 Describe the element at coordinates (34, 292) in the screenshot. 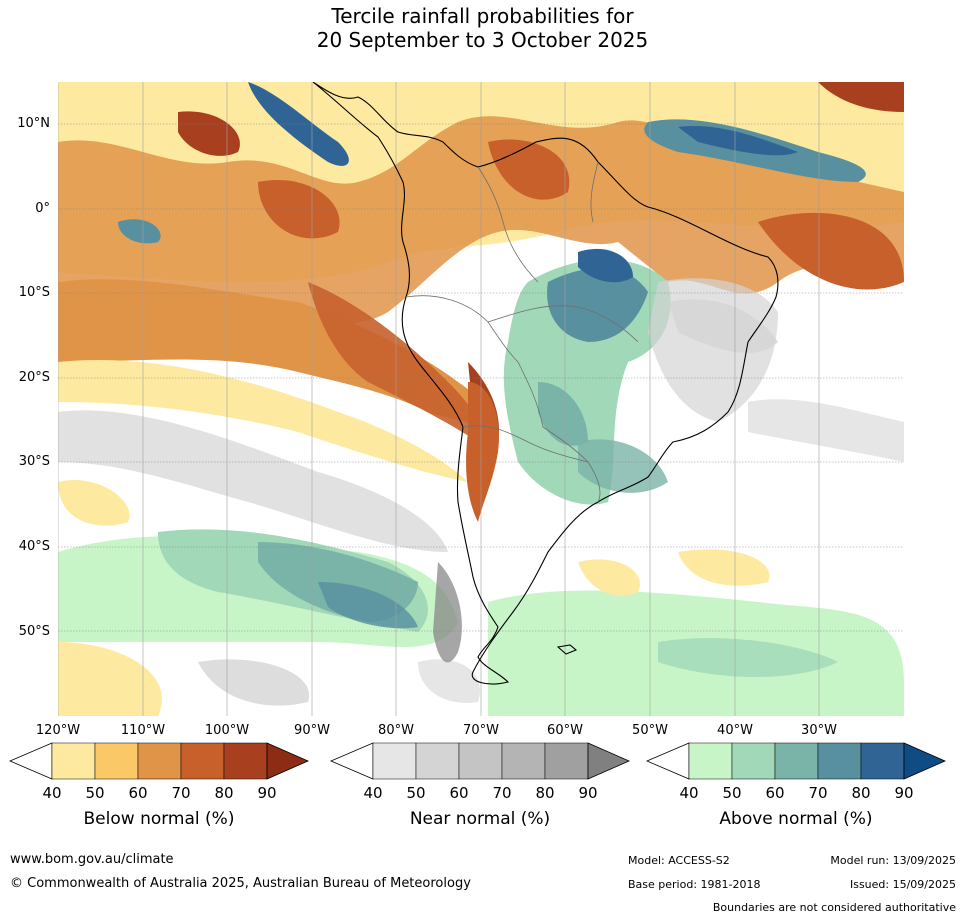

I see `lat-label-10s: 10°S` at that location.